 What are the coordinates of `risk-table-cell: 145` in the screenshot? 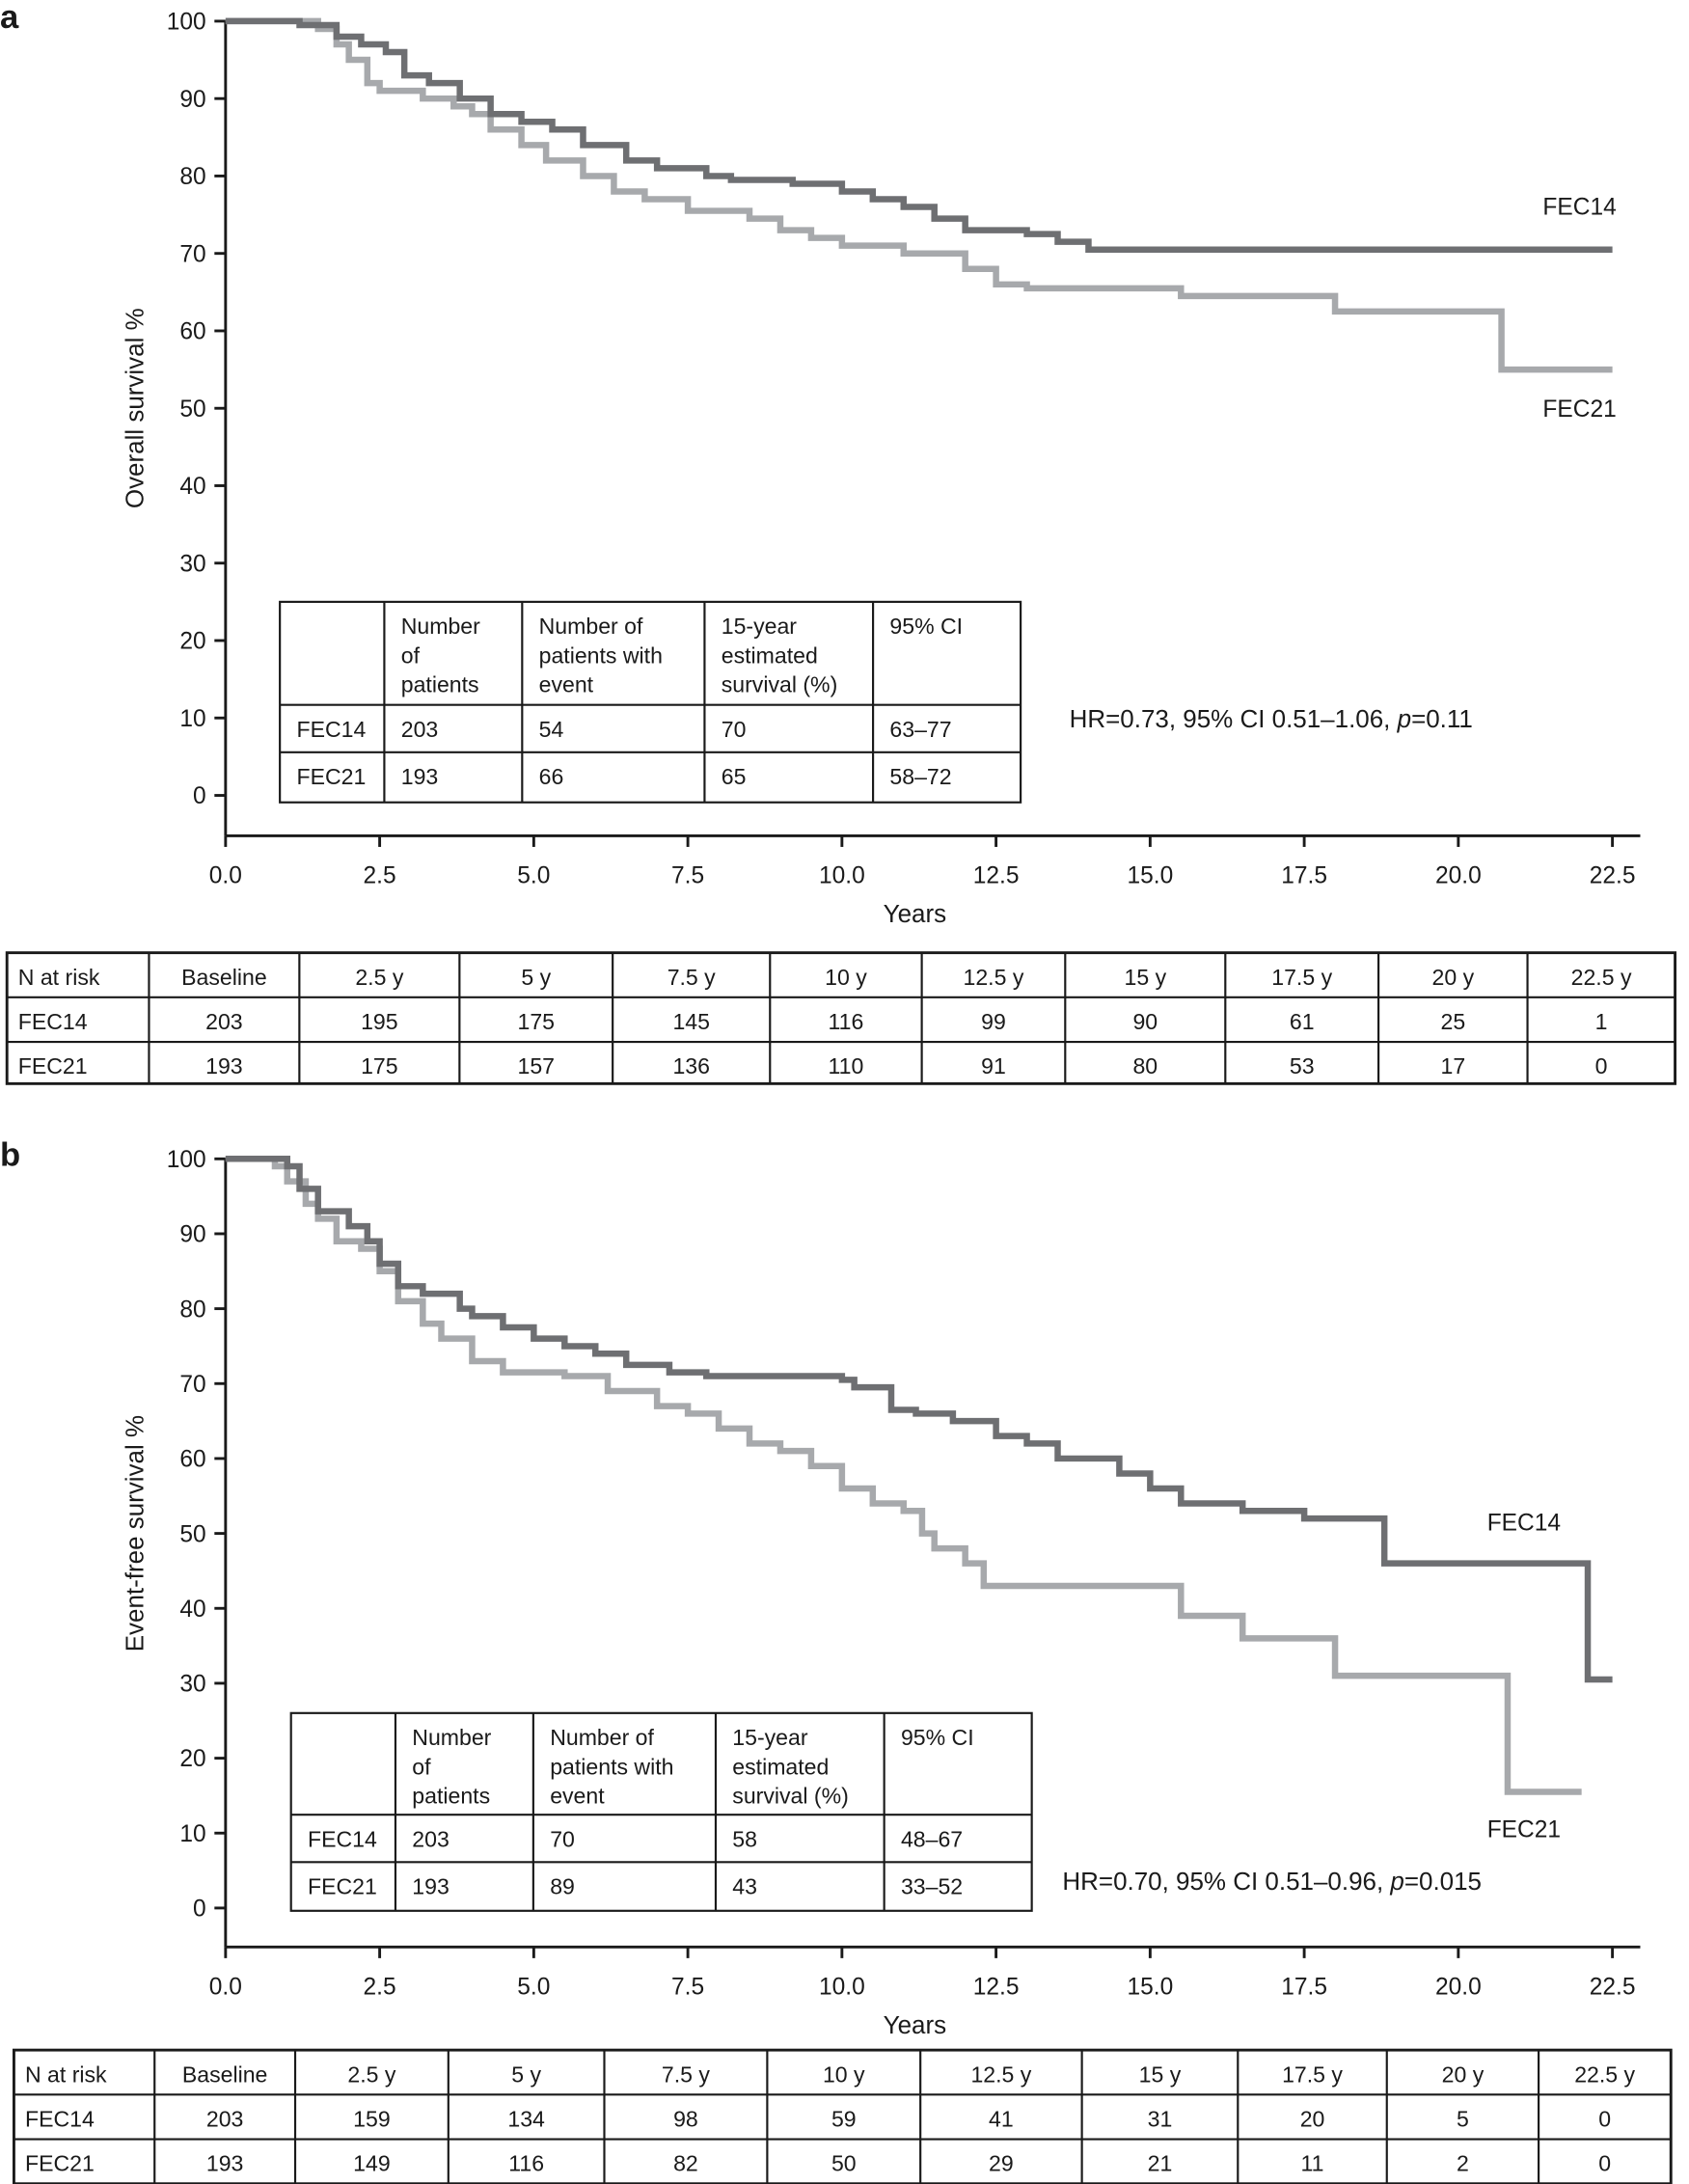 It's located at (691, 1021).